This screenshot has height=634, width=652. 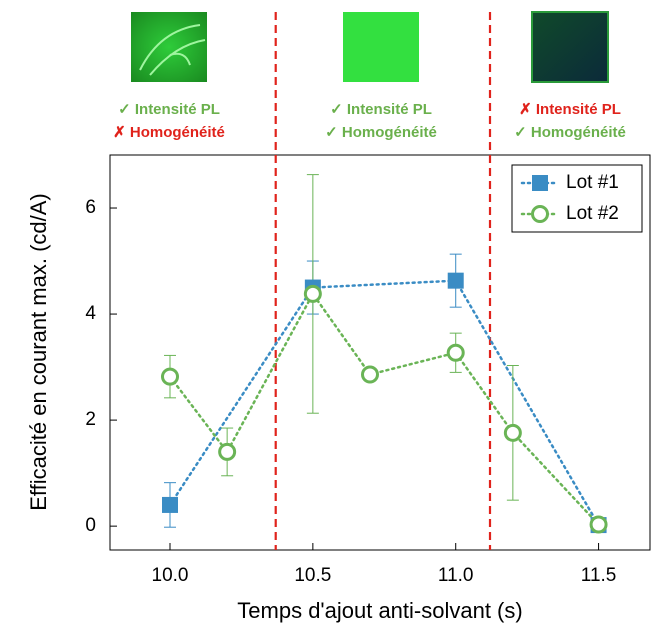 What do you see at coordinates (90, 525) in the screenshot?
I see `y-tick-label: 0` at bounding box center [90, 525].